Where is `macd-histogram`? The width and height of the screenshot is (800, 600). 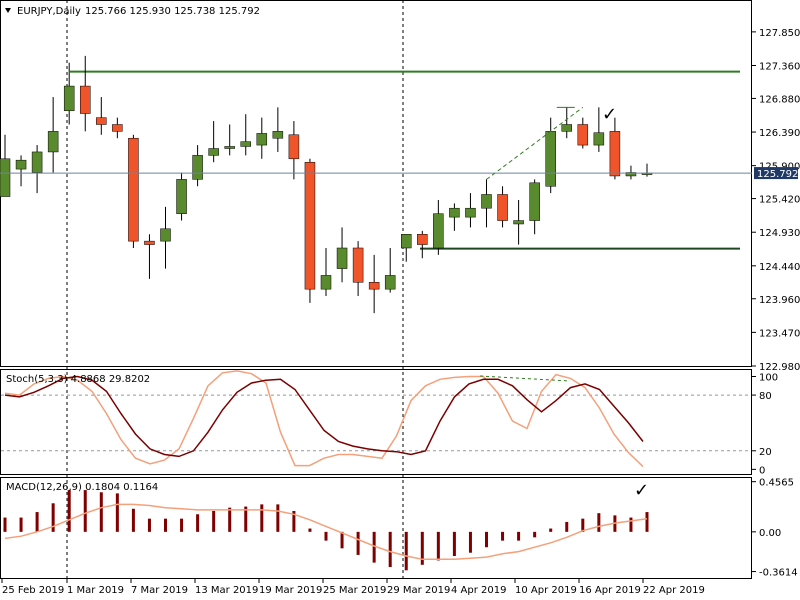 macd-histogram is located at coordinates (326, 530).